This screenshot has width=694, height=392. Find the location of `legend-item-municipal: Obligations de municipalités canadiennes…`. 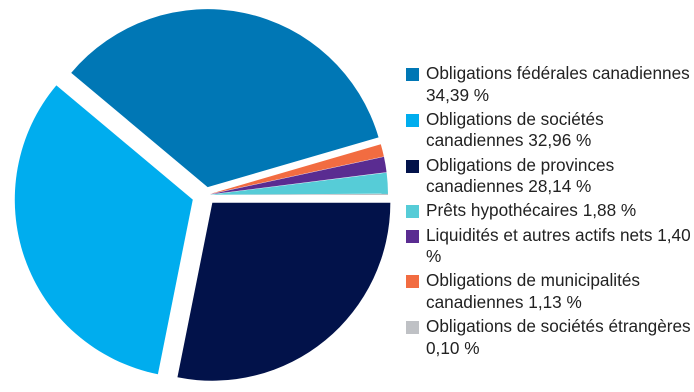

legend-item-municipal: Obligations de municipalités canadiennes… is located at coordinates (550, 291).